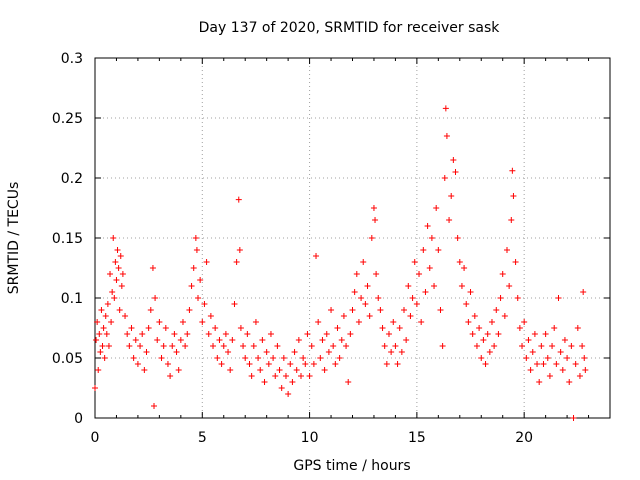 This screenshot has width=640, height=480. What do you see at coordinates (72, 179) in the screenshot?
I see `y-tick-label: 0.2` at bounding box center [72, 179].